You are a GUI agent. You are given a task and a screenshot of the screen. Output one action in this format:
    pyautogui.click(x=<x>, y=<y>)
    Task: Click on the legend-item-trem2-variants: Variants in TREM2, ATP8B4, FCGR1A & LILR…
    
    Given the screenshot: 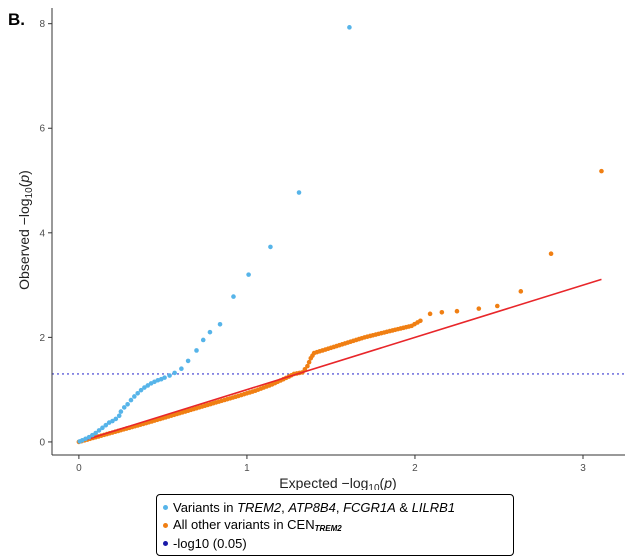 What is the action you would take?
    pyautogui.click(x=335, y=507)
    